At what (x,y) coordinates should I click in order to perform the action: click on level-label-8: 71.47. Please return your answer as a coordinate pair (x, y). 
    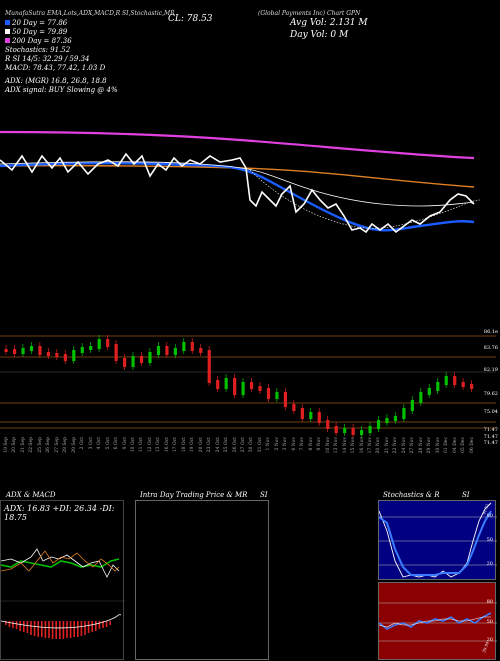
    Looking at the image, I should click on (490, 443).